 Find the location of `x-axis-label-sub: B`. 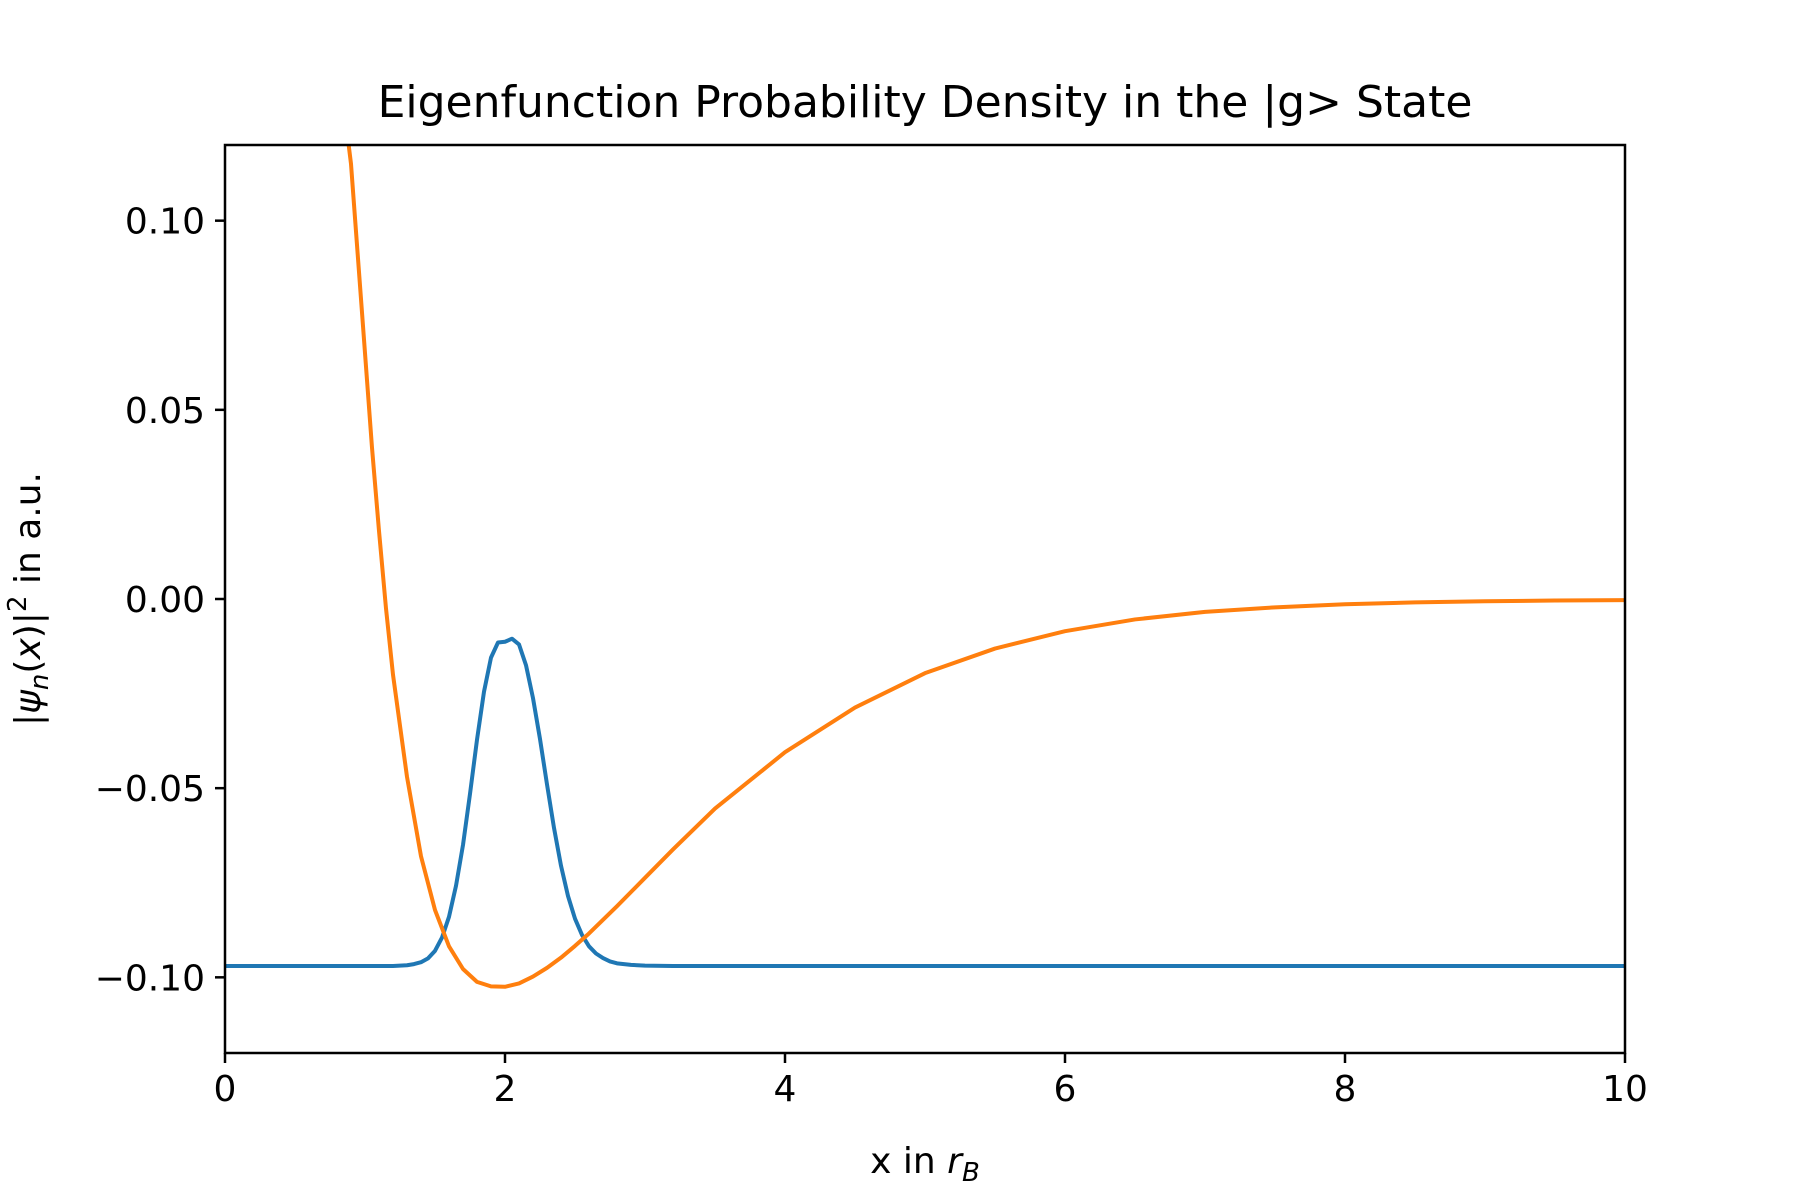

x-axis-label-sub: B is located at coordinates (971, 1173).